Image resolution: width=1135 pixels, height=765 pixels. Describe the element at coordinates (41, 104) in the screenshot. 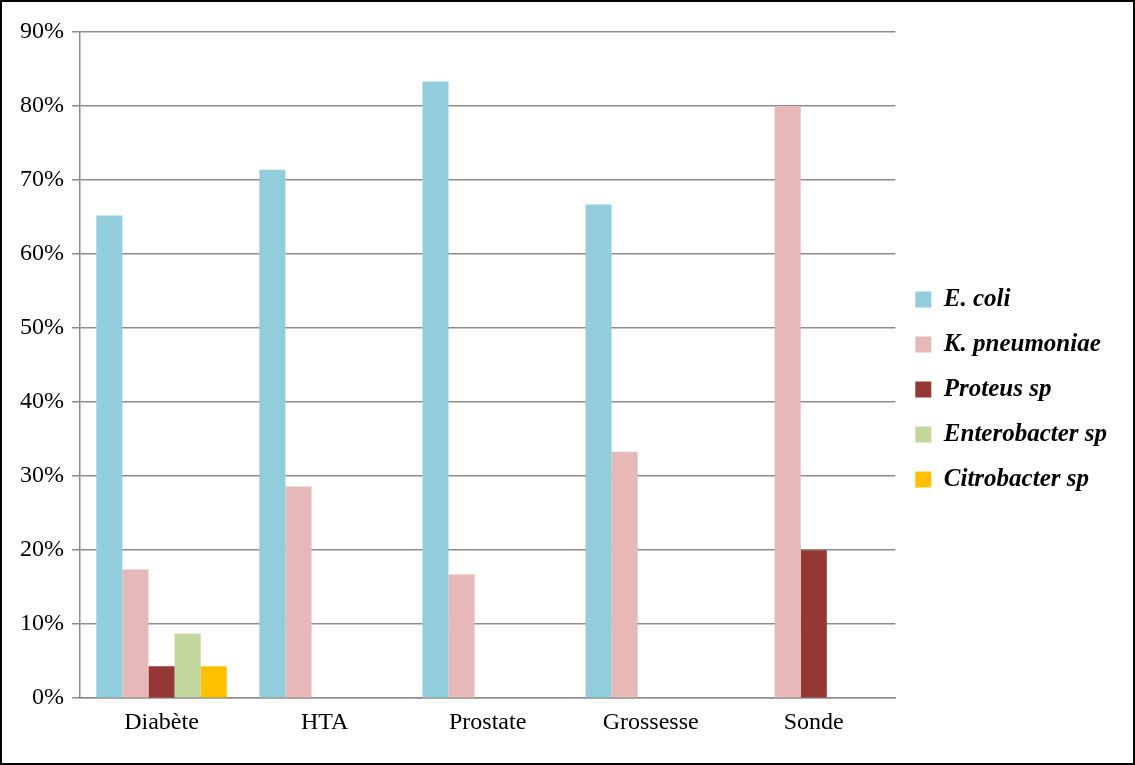

I see `y-tick-label: 80%` at that location.